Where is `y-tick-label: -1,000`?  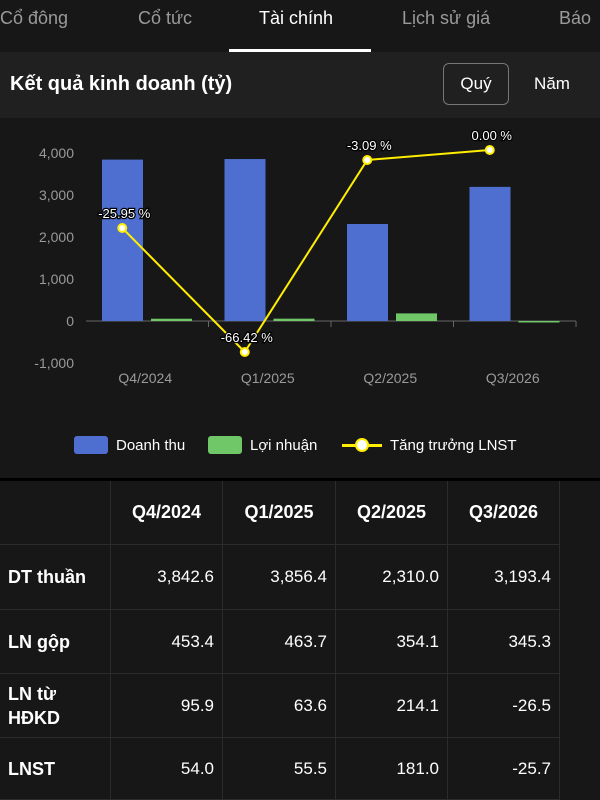
y-tick-label: -1,000 is located at coordinates (54, 363).